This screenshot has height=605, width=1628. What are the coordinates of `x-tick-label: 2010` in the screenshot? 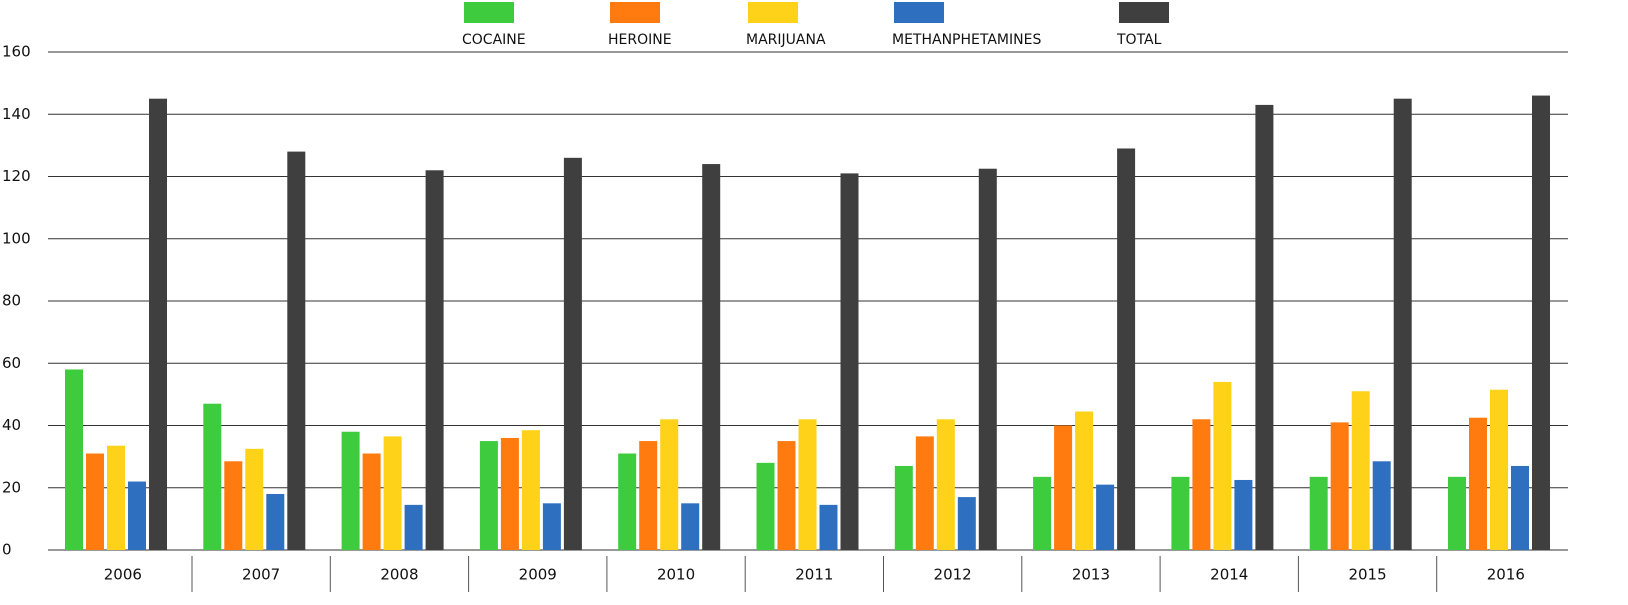 It's located at (676, 575).